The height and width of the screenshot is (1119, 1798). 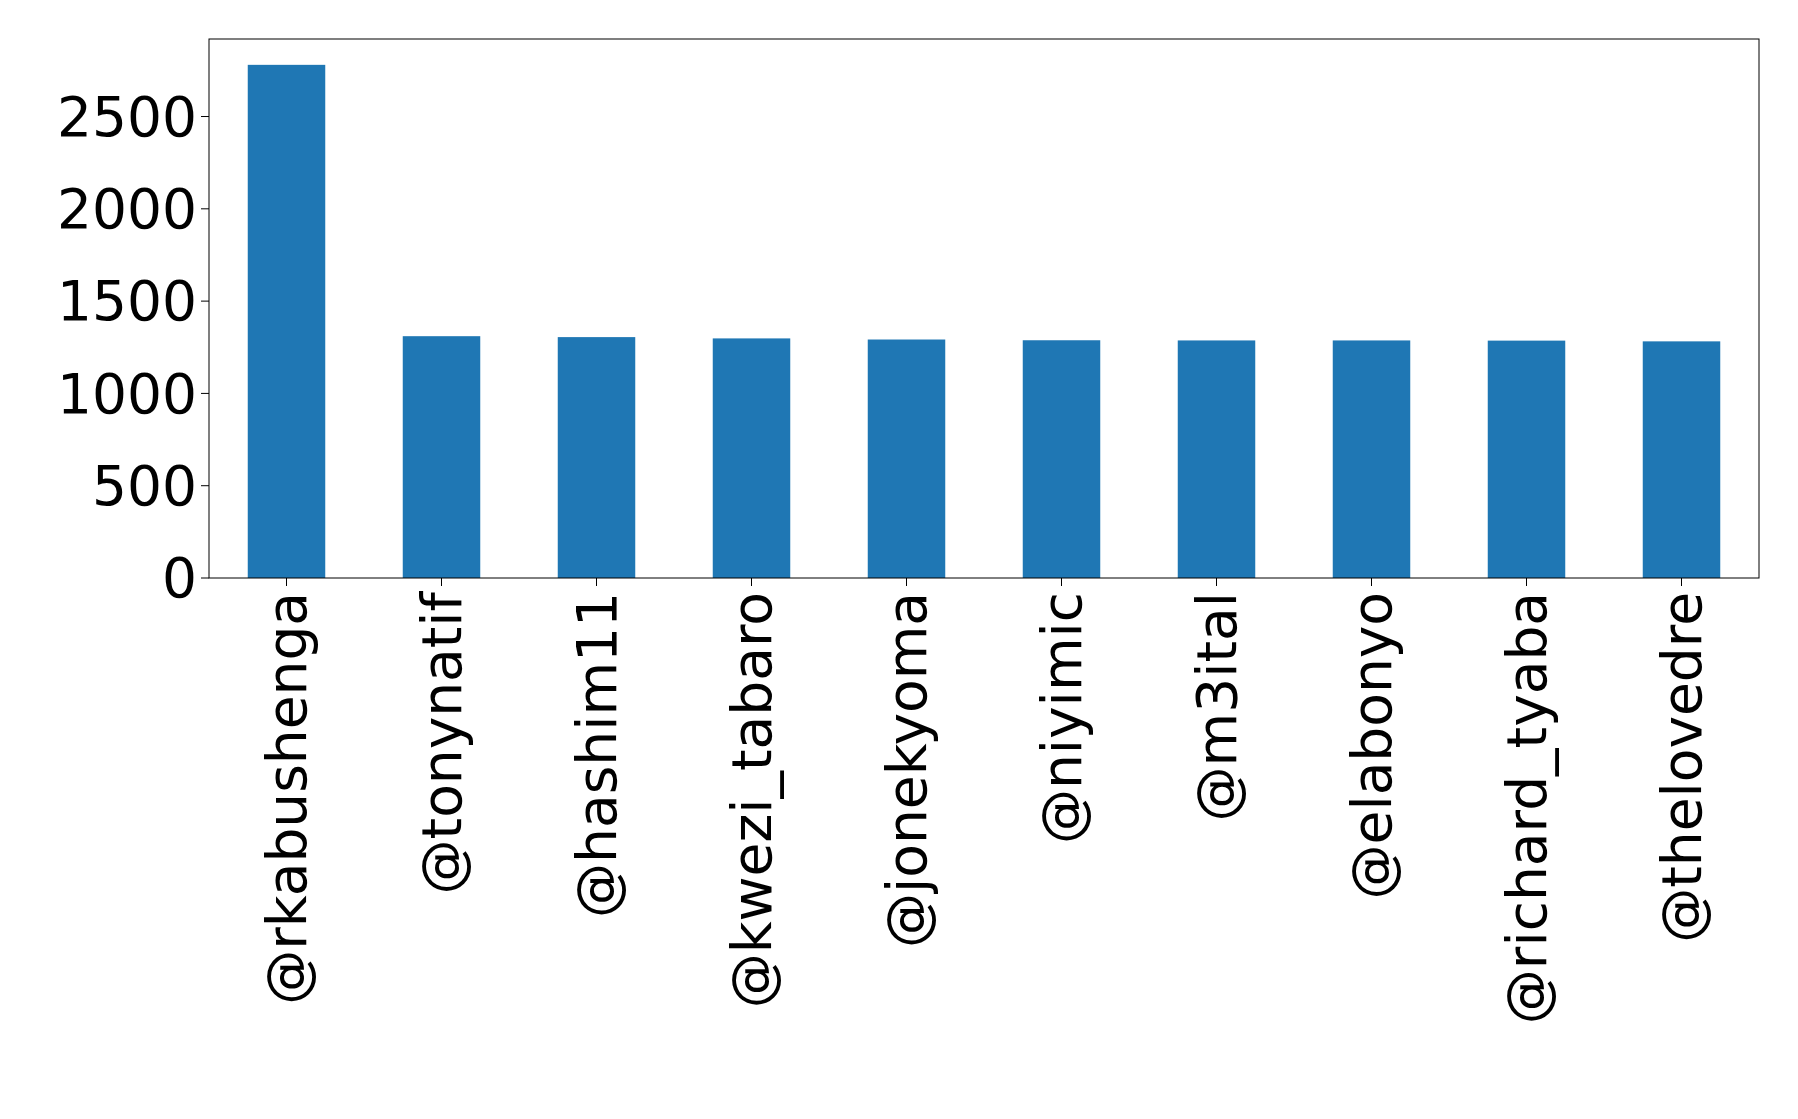 I want to click on y-tick-label: 2500, so click(x=127, y=116).